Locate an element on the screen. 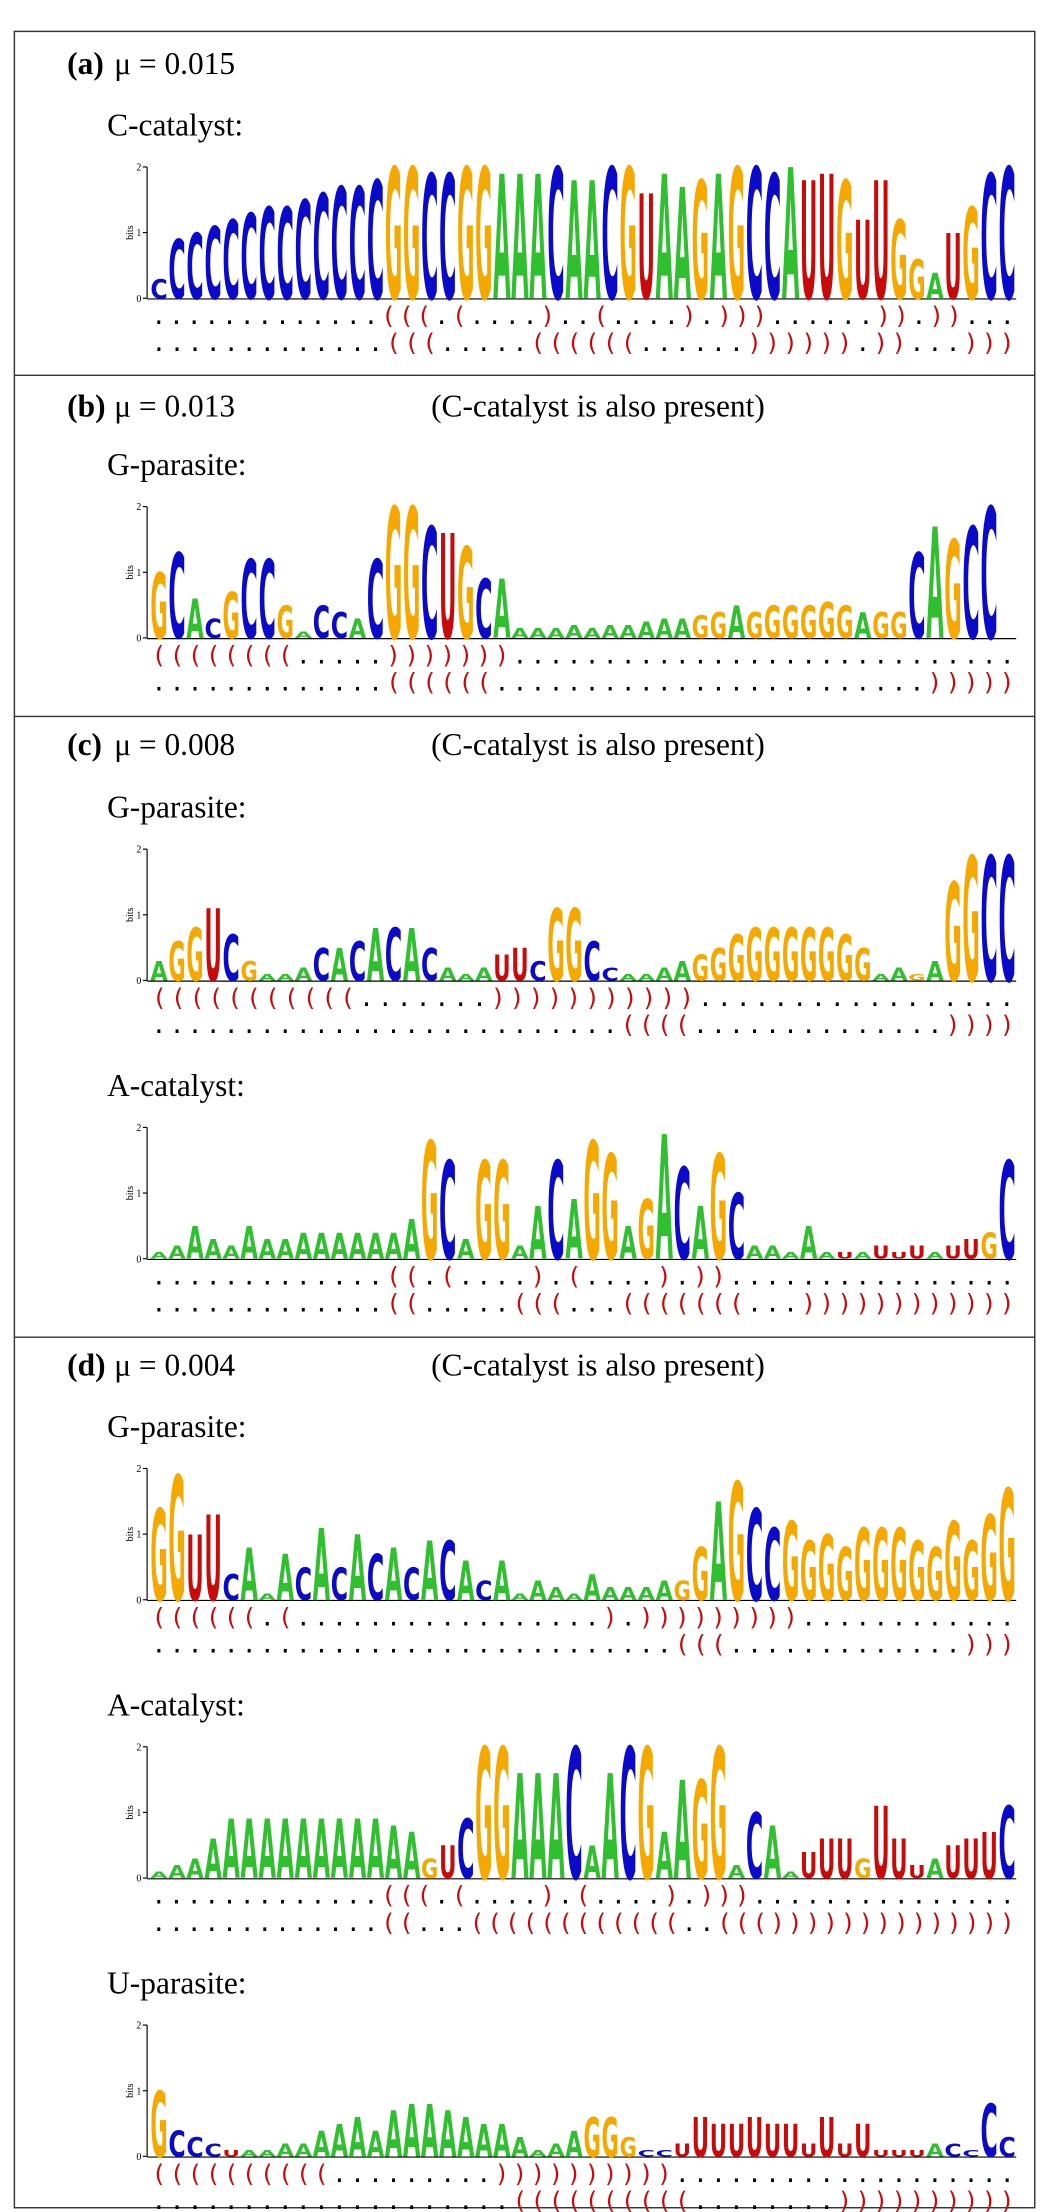 This screenshot has height=2212, width=1052. y-tick-label: 1 is located at coordinates (138, 2091).